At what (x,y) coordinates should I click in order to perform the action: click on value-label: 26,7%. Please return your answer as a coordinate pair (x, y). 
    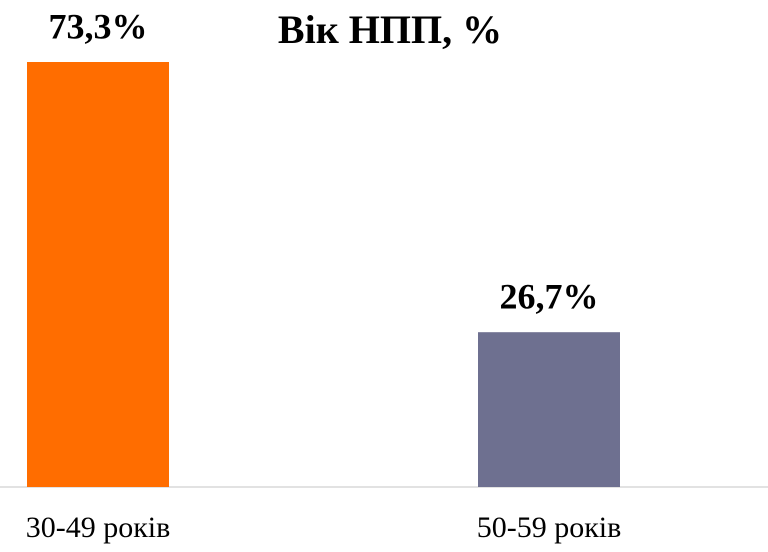
    Looking at the image, I should click on (549, 296).